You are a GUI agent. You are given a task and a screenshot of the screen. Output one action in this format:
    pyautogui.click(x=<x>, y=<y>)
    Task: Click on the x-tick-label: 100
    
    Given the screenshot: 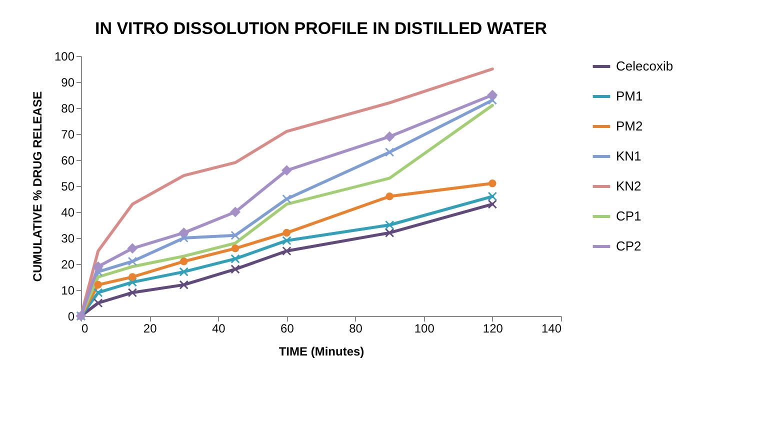 What is the action you would take?
    pyautogui.click(x=424, y=329)
    